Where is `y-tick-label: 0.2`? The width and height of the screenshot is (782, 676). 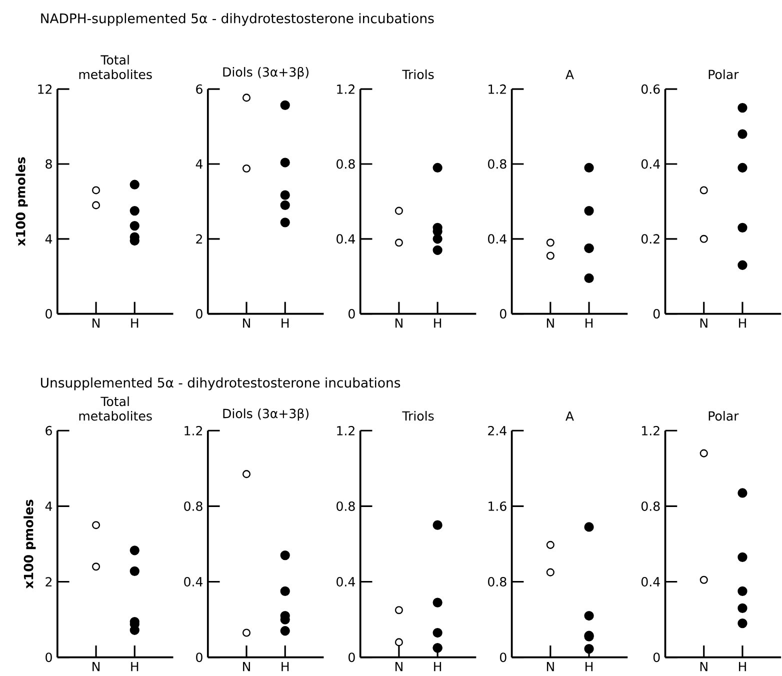
y-tick-label: 0.2 is located at coordinates (650, 239).